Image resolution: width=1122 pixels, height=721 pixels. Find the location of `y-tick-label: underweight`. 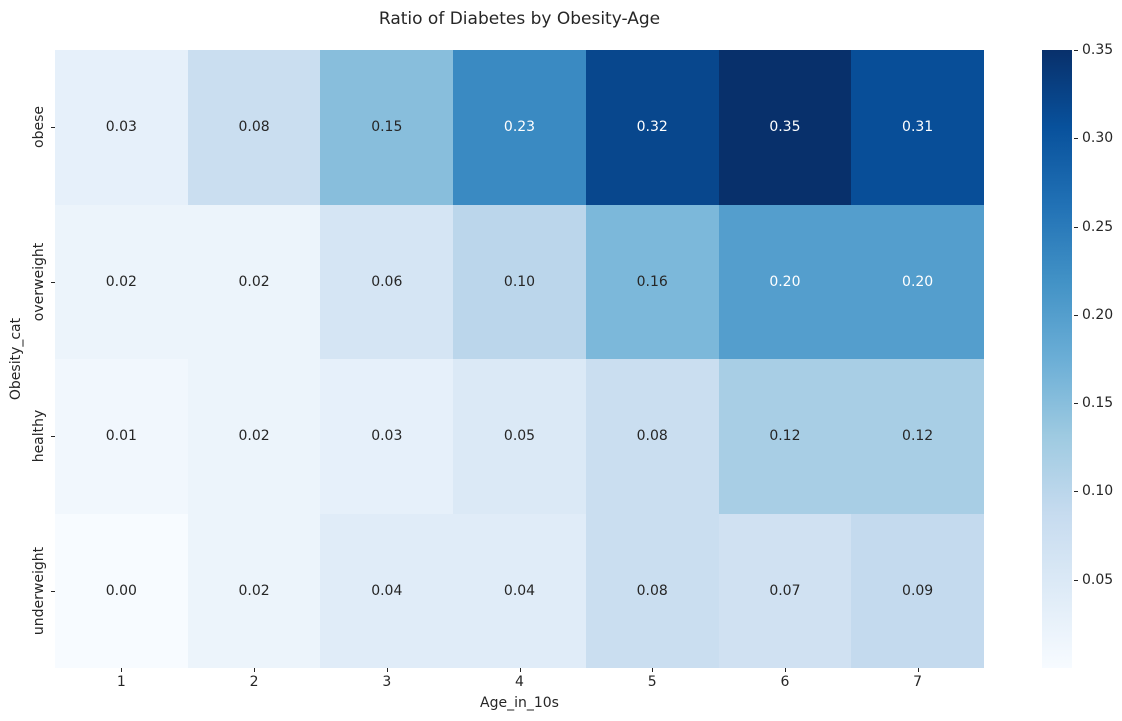

y-tick-label: underweight is located at coordinates (39, 590).